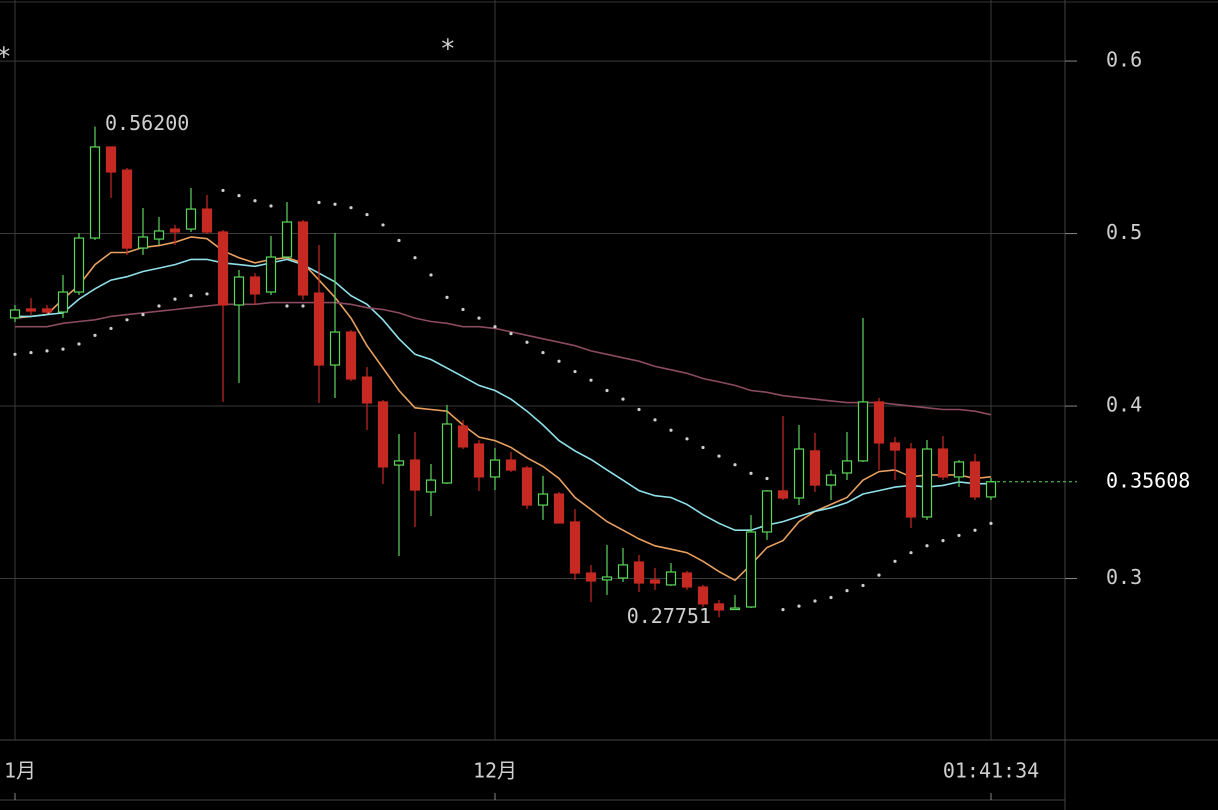 The width and height of the screenshot is (1218, 810). I want to click on x-tick-label: 1月, so click(20, 771).